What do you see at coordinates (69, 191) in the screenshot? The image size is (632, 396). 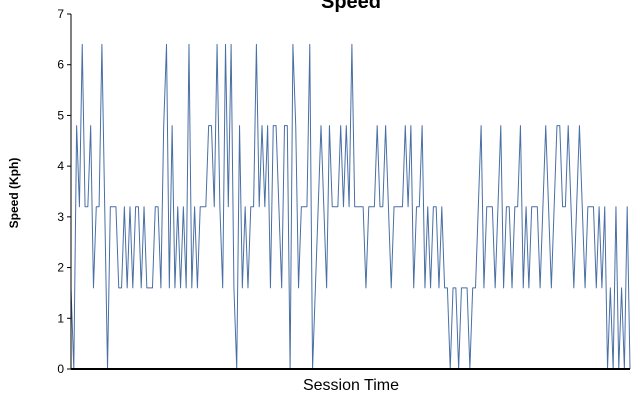 I see `y-axis-ticks` at bounding box center [69, 191].